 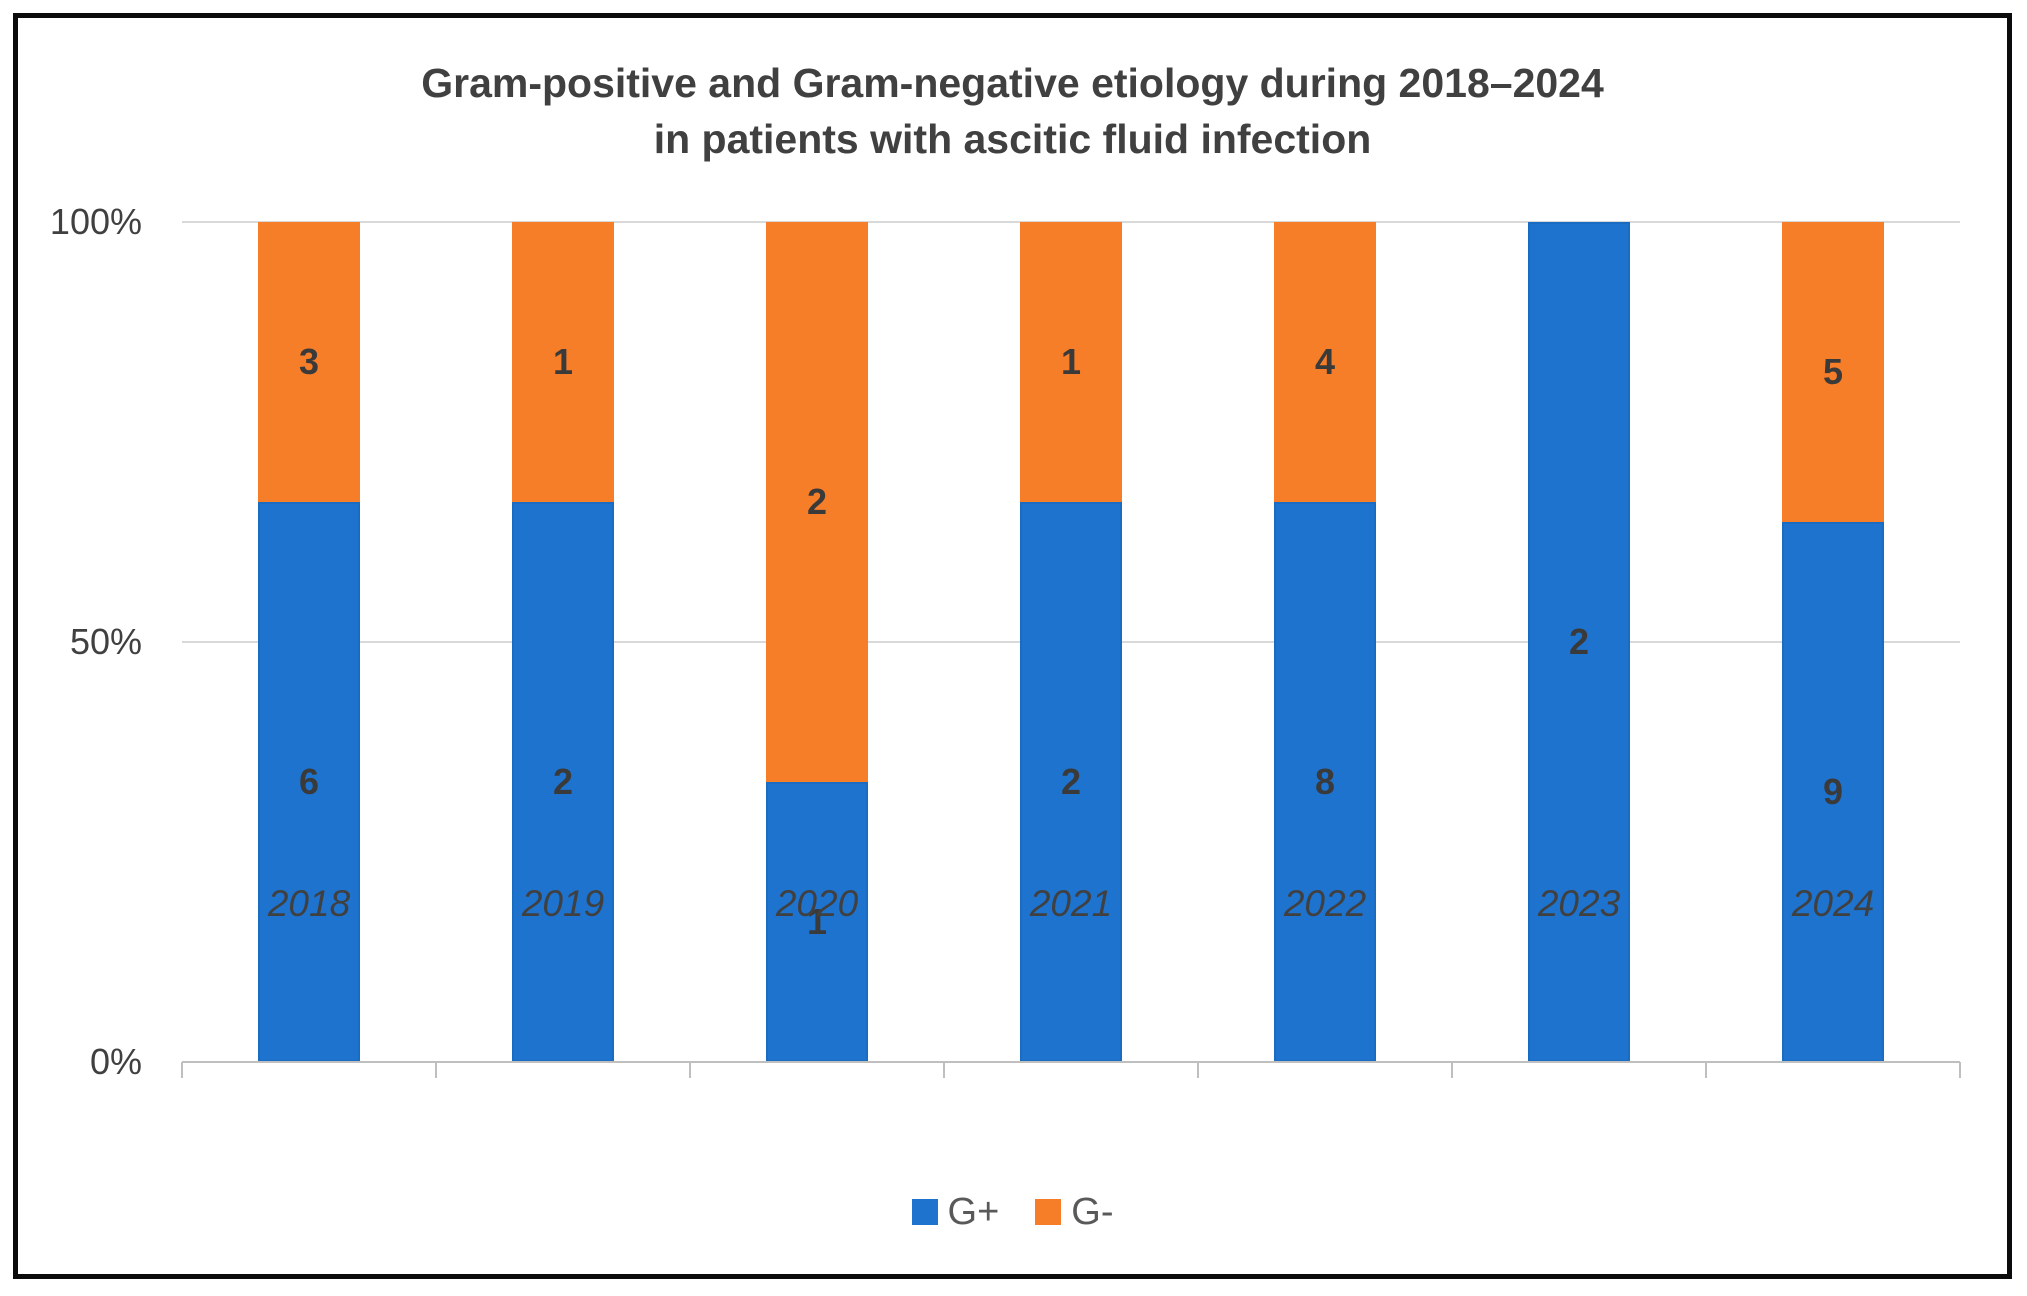 I want to click on bar-segment-Gneg-2018: 3, so click(x=309, y=362).